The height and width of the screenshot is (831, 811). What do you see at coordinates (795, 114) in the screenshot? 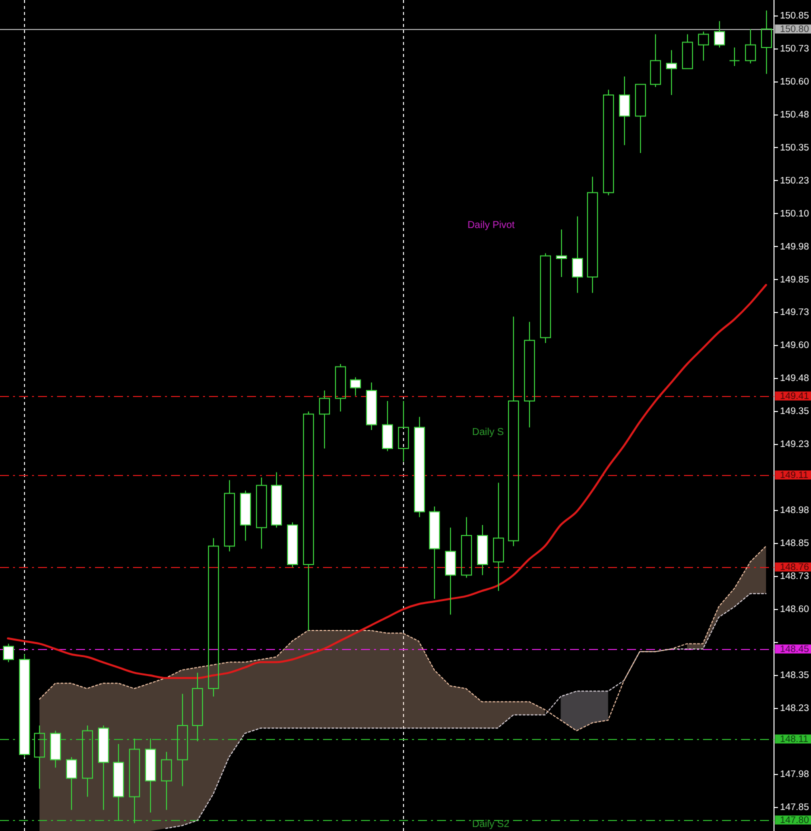
I see `y-tick-label: 150.48` at bounding box center [795, 114].